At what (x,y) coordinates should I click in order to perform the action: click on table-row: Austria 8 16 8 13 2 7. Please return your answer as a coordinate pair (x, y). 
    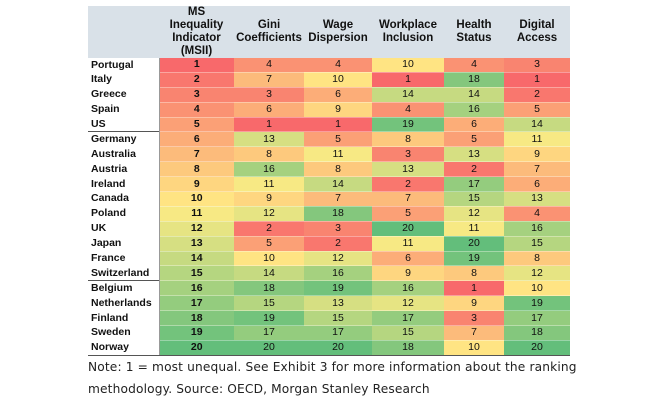
    Looking at the image, I should click on (329, 169).